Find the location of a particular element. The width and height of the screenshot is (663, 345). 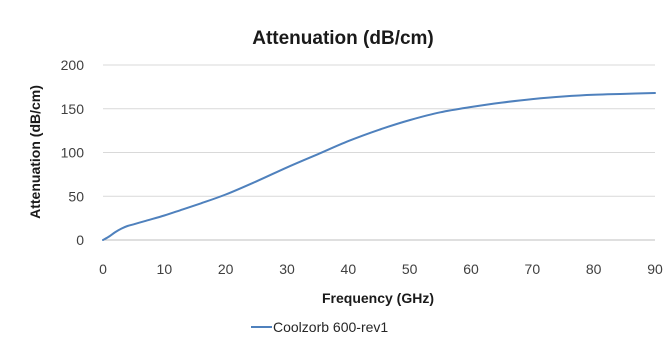

y-tick-label: 150 is located at coordinates (73, 109).